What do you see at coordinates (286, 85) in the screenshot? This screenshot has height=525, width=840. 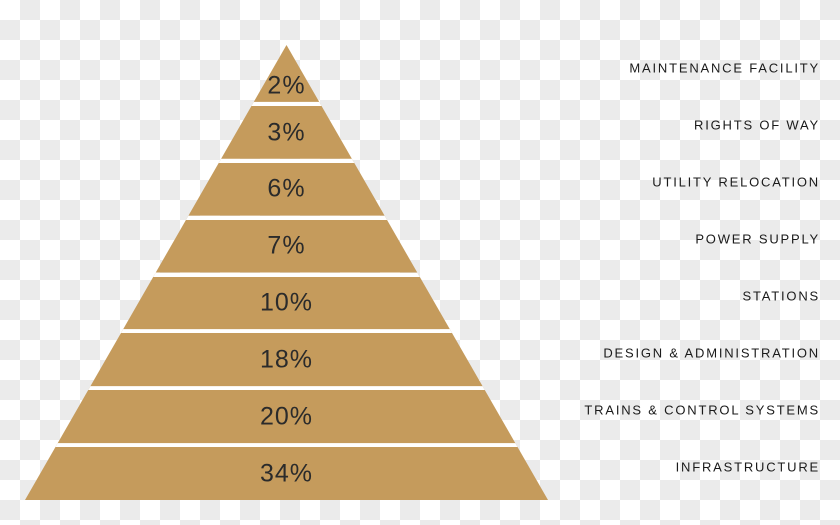 I see `segment-value-label-1: 2%` at bounding box center [286, 85].